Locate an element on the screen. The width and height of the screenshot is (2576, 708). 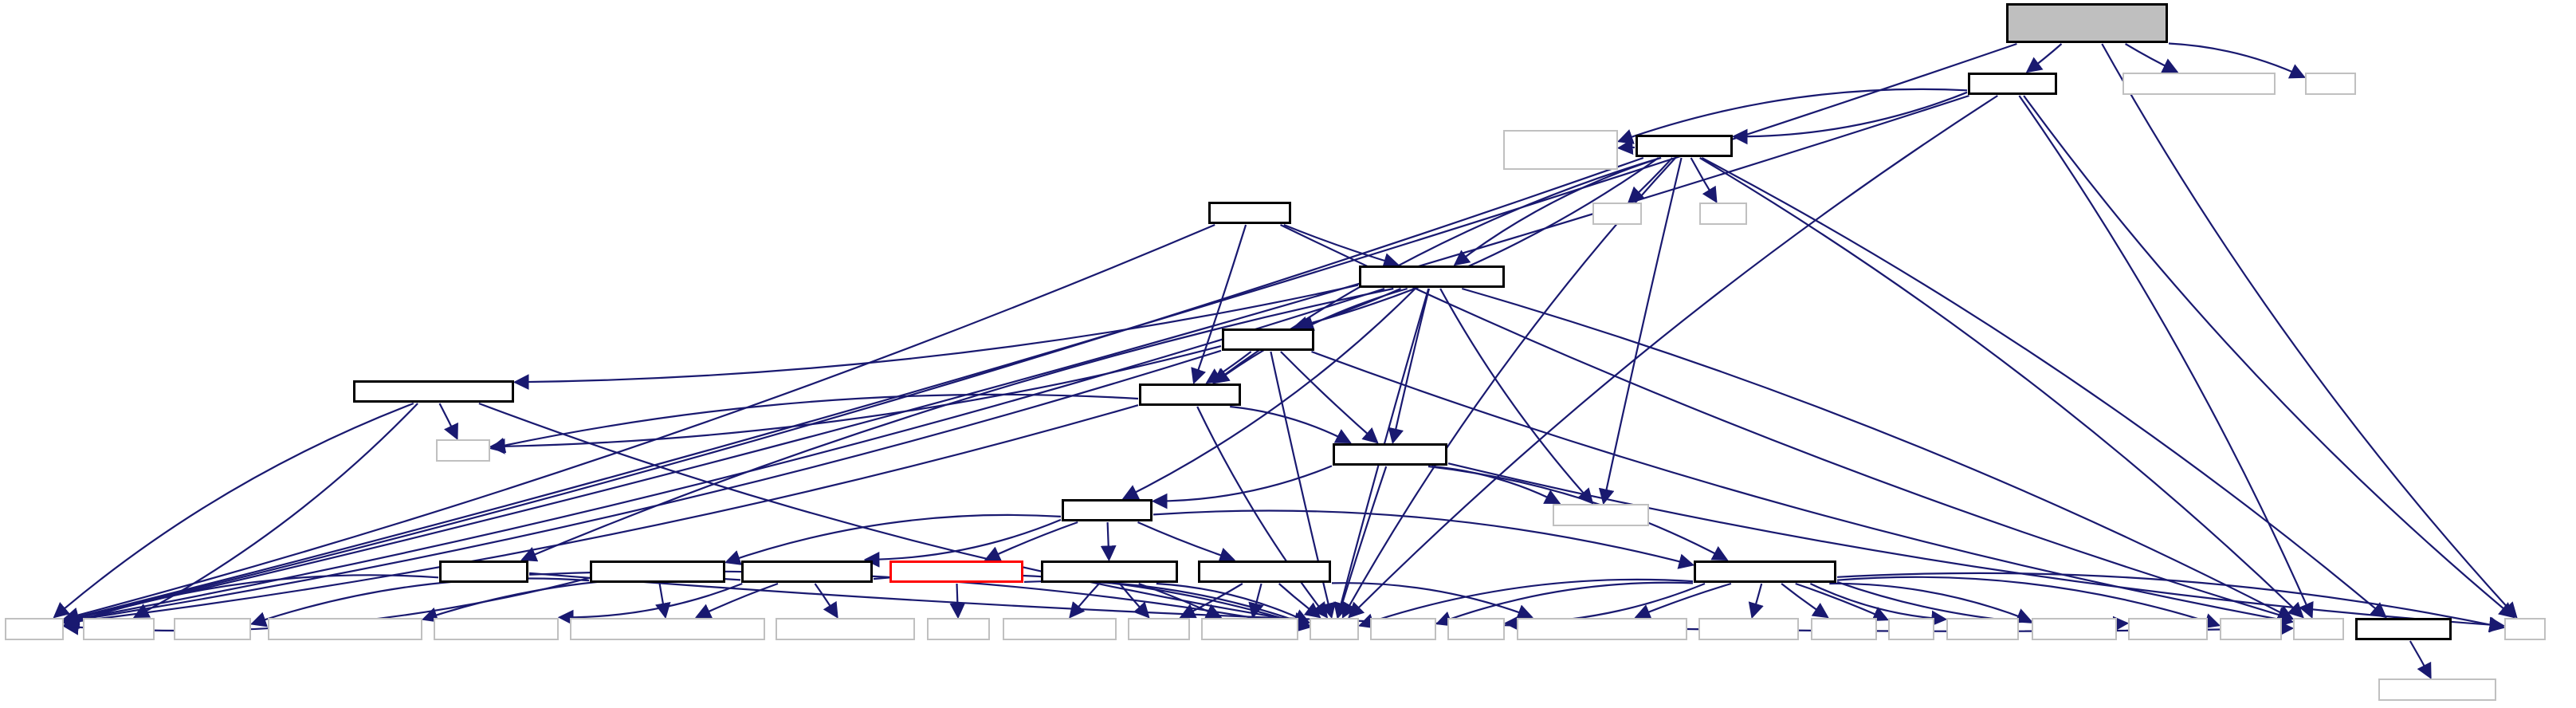
graph-edge-socket-to-message is located at coordinates (1228, 367).